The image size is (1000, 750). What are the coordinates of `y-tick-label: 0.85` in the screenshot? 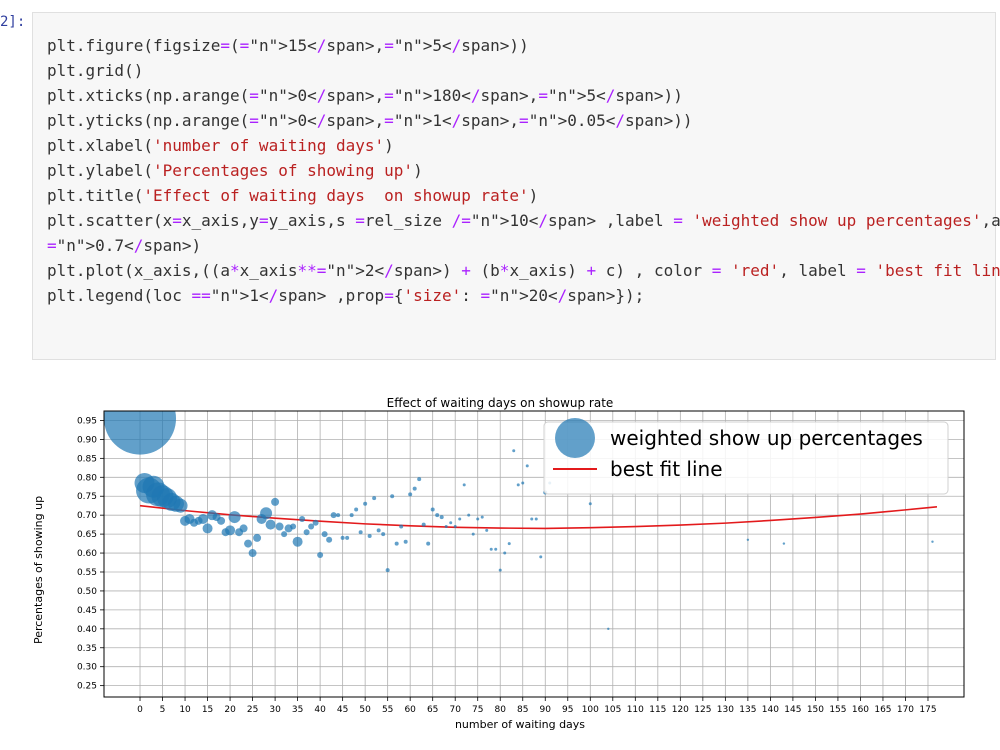 It's located at (87, 459).